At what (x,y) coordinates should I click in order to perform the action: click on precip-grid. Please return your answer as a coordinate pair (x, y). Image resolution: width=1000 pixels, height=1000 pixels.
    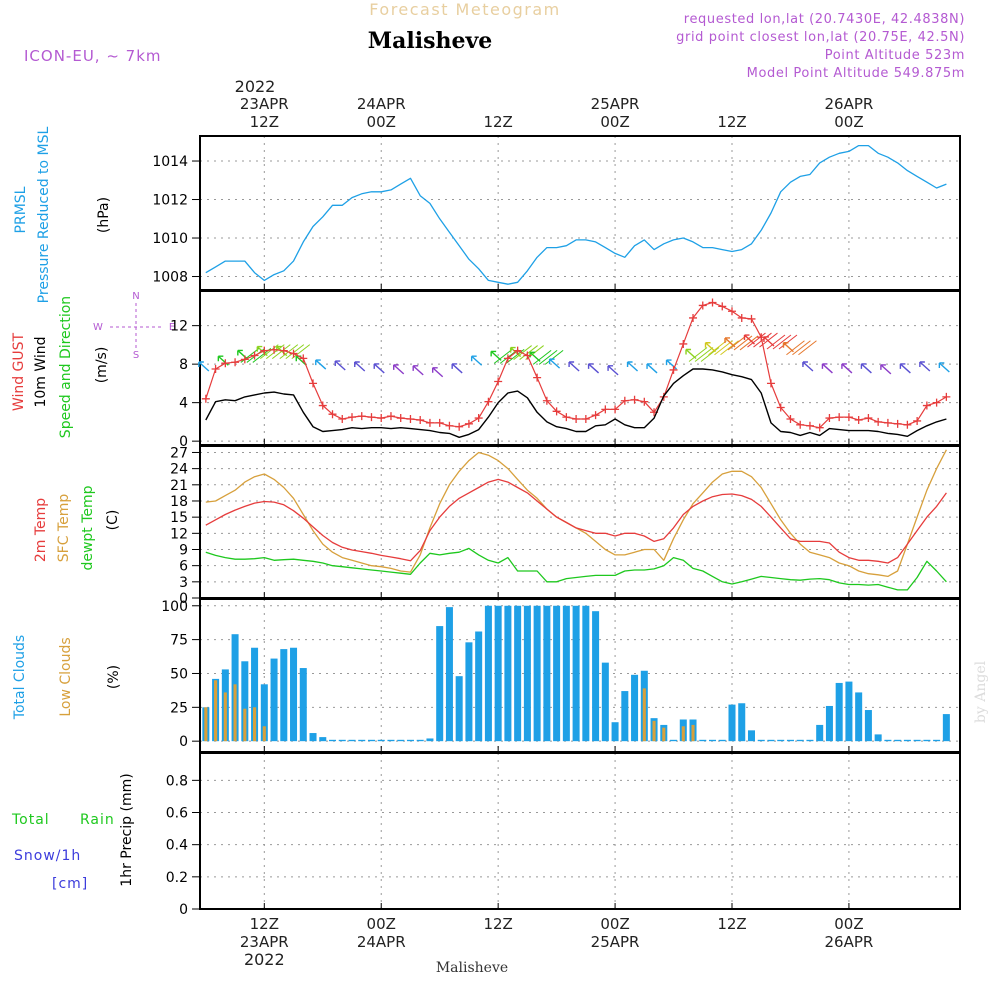
    Looking at the image, I should click on (580, 831).